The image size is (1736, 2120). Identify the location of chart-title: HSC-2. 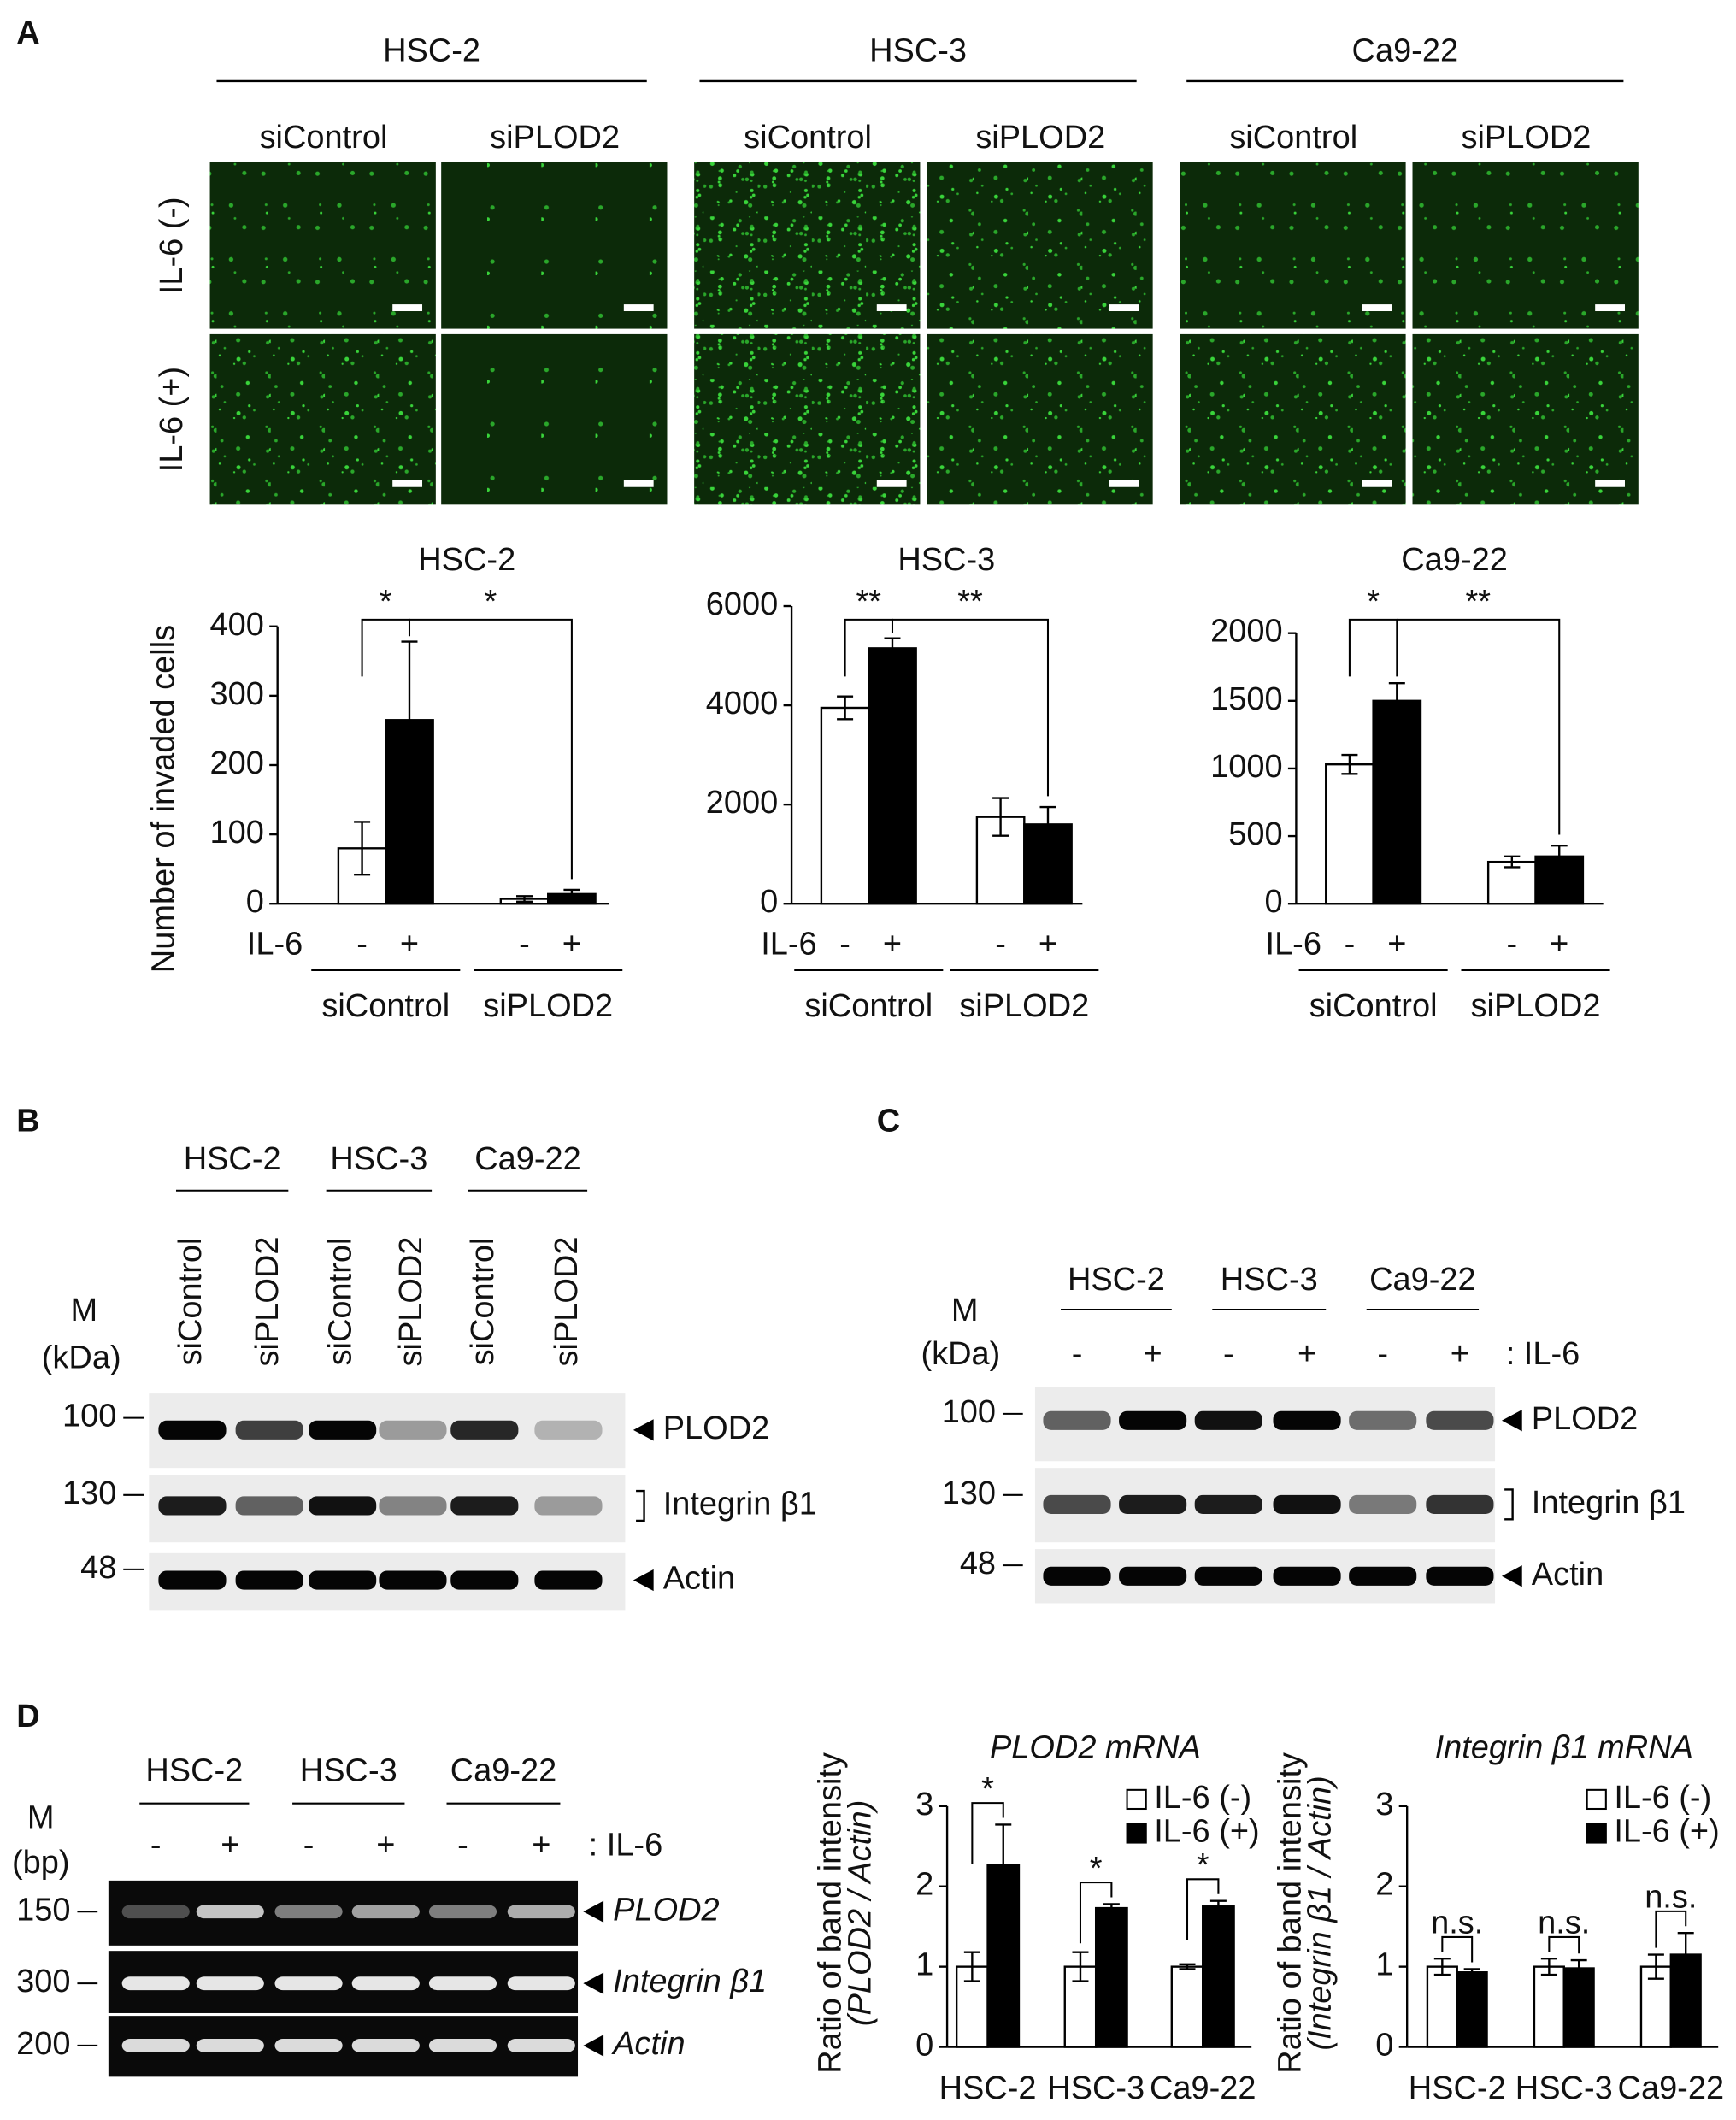
(467, 560).